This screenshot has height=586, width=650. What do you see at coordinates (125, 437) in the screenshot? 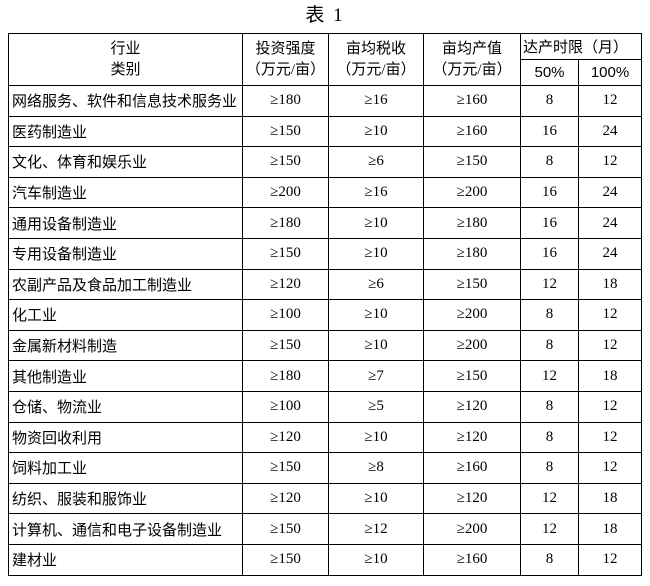
I see `industry-cell: 物资回收利用` at bounding box center [125, 437].